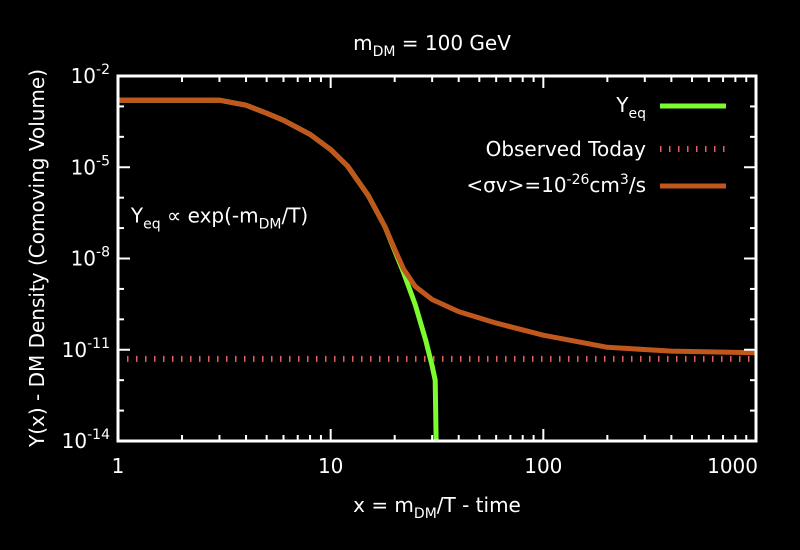 This screenshot has width=800, height=550. I want to click on y-axis-label: Y(x) - DM Density (Comoving Volume), so click(37, 258).